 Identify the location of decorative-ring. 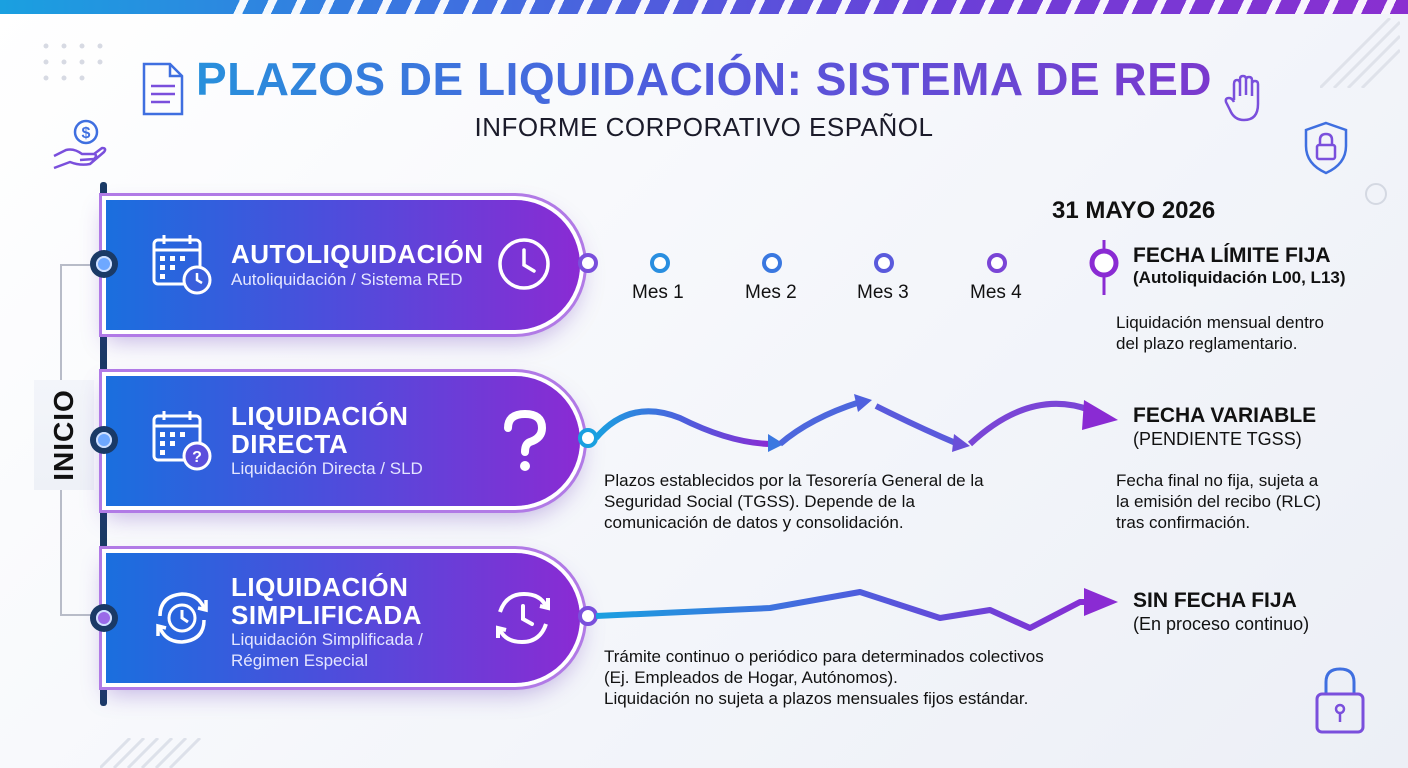
(1376, 194).